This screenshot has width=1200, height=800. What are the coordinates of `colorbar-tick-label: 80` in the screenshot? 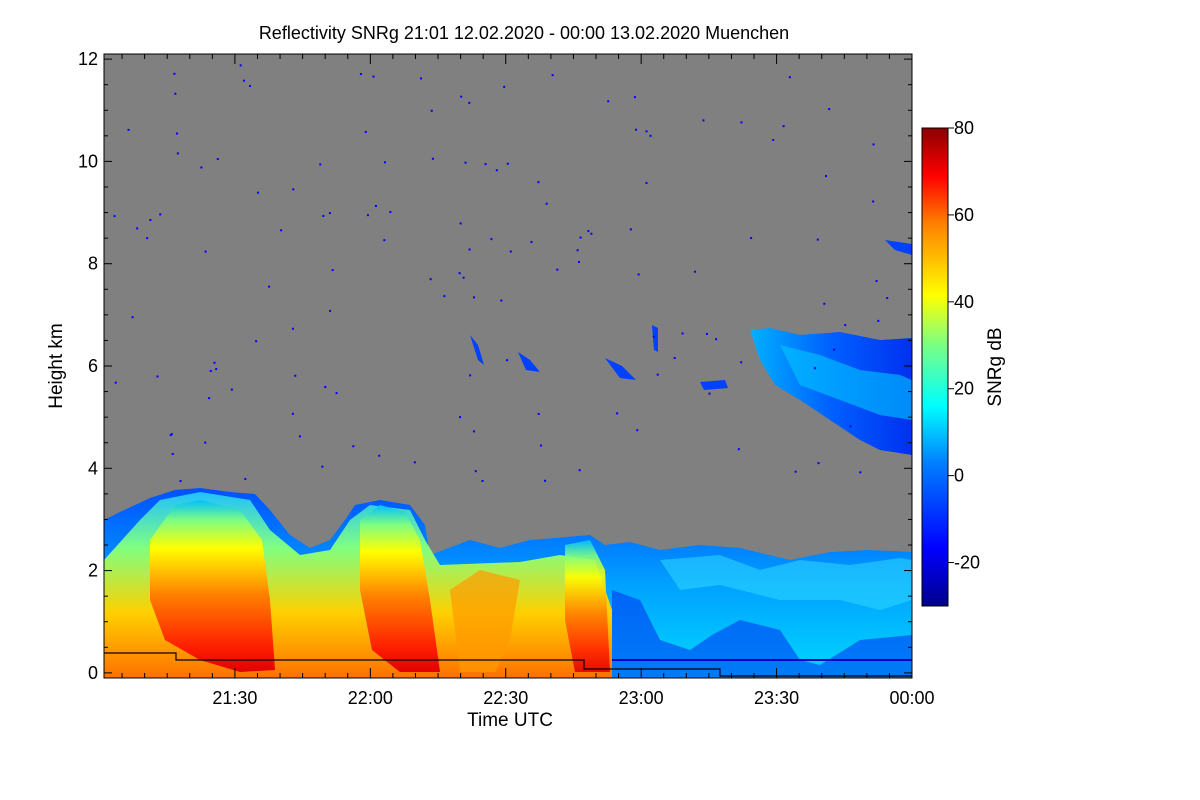 It's located at (964, 128).